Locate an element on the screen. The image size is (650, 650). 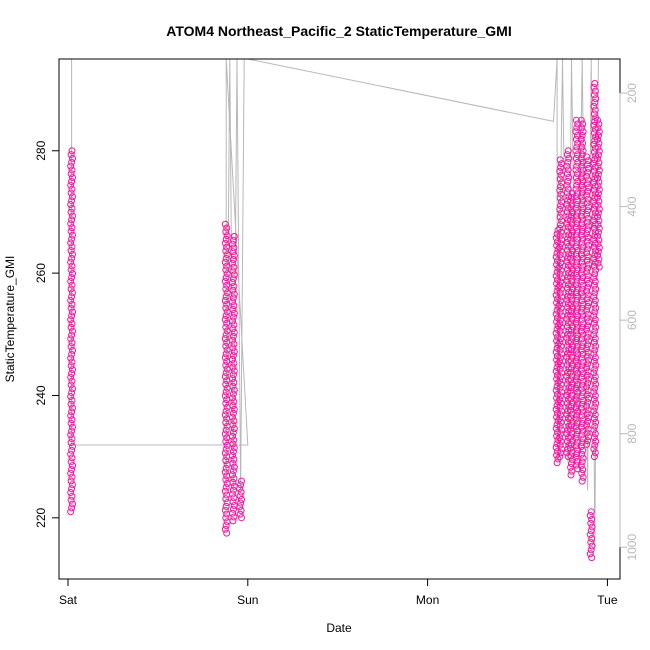
y-tick-label: 280 is located at coordinates (41, 150).